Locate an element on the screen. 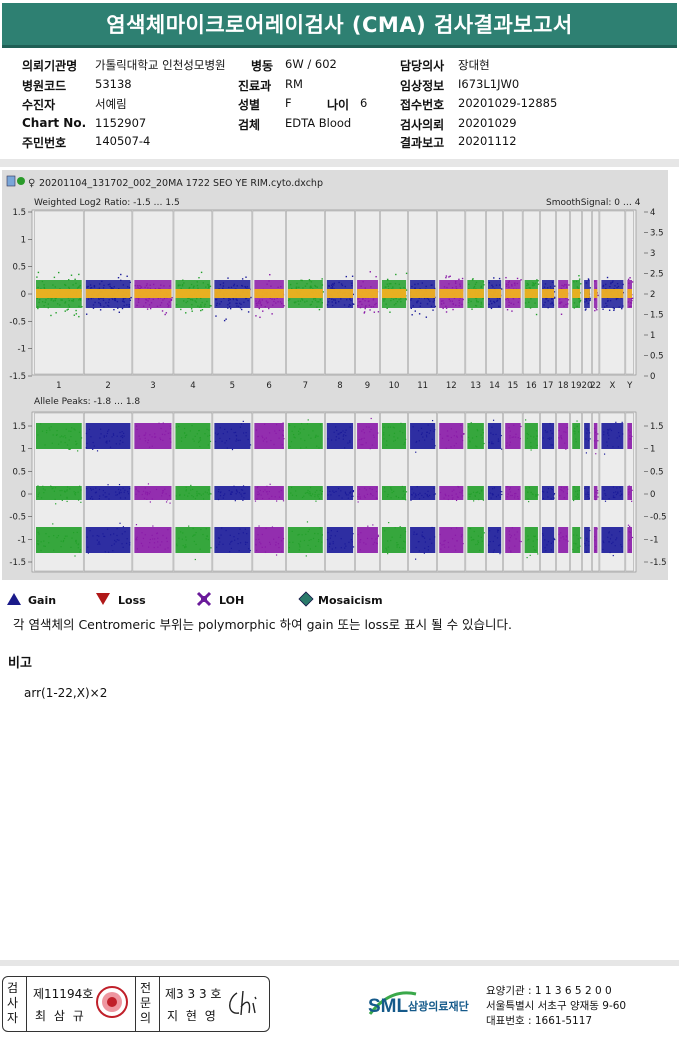 This screenshot has width=679, height=1040. chromosome-label: 5 is located at coordinates (232, 386).